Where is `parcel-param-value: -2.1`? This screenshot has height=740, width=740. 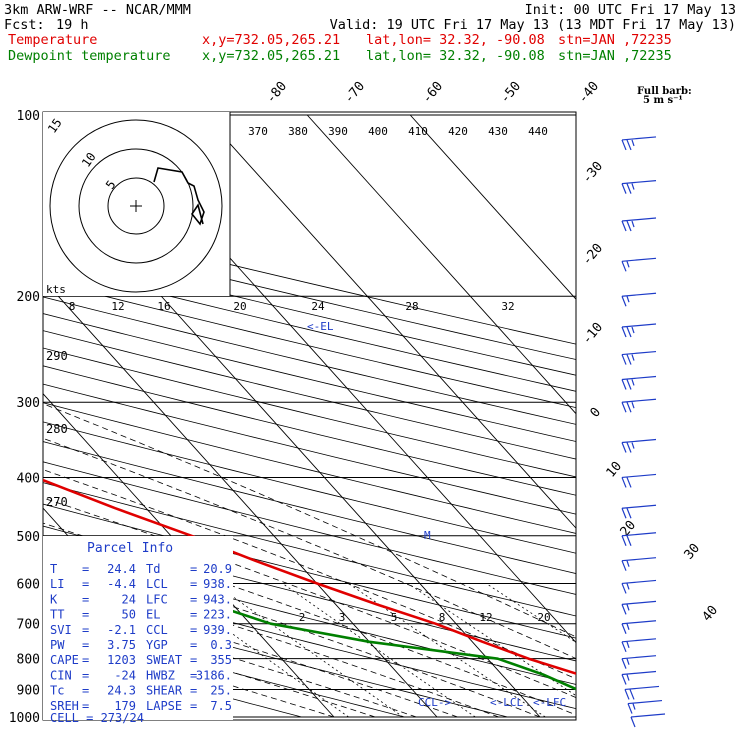
parcel-param-value: -2.1 is located at coordinates (121, 630).